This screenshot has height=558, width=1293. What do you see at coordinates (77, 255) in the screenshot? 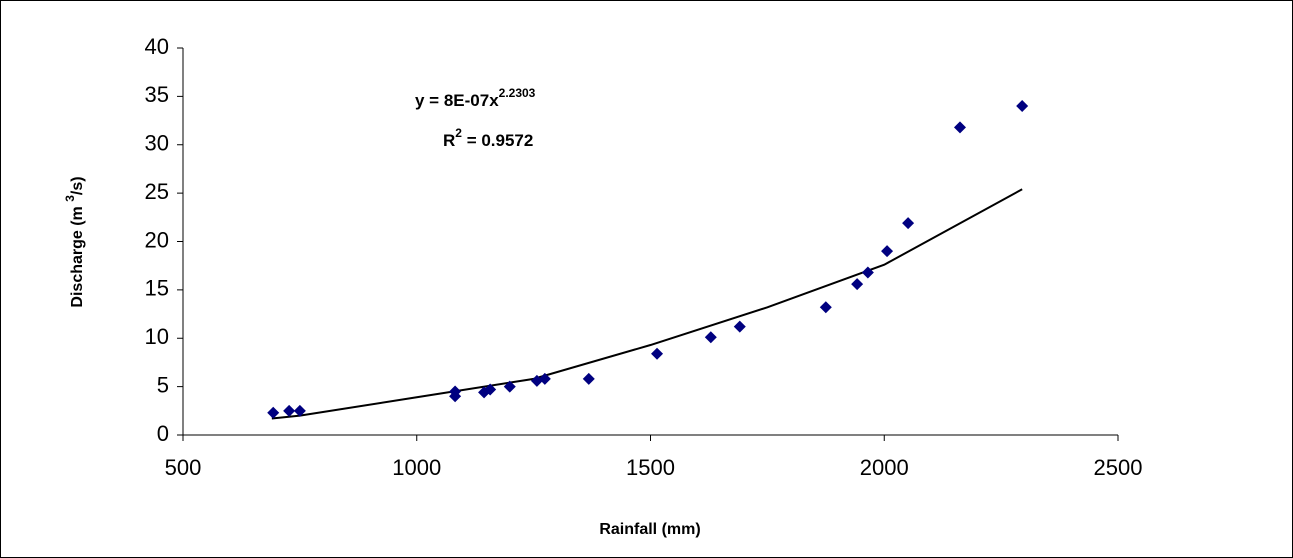
I see `y-title-text: Discharge (m` at bounding box center [77, 255].